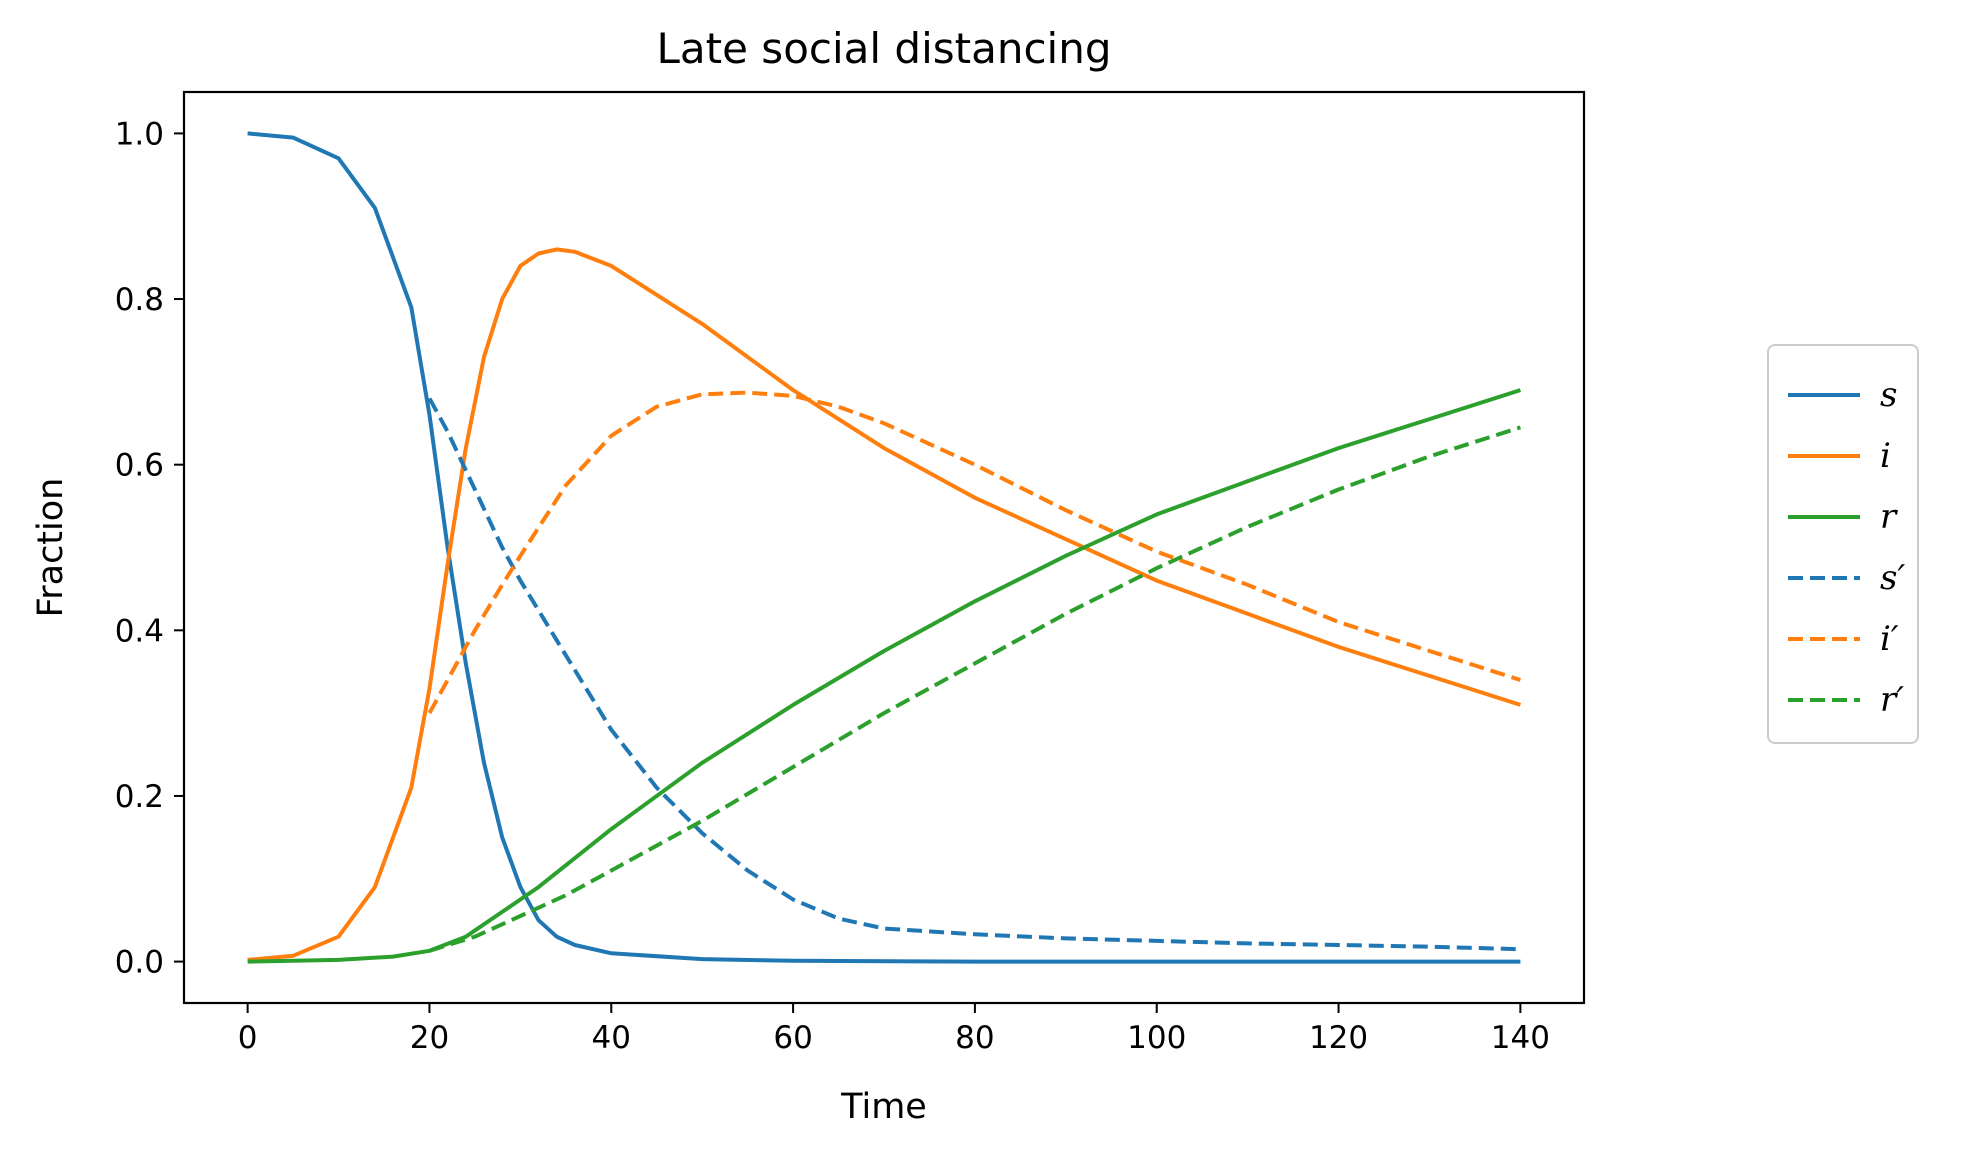  I want to click on x-axis: 0 20 40 60 80 100 120 140, so click(894, 1029).